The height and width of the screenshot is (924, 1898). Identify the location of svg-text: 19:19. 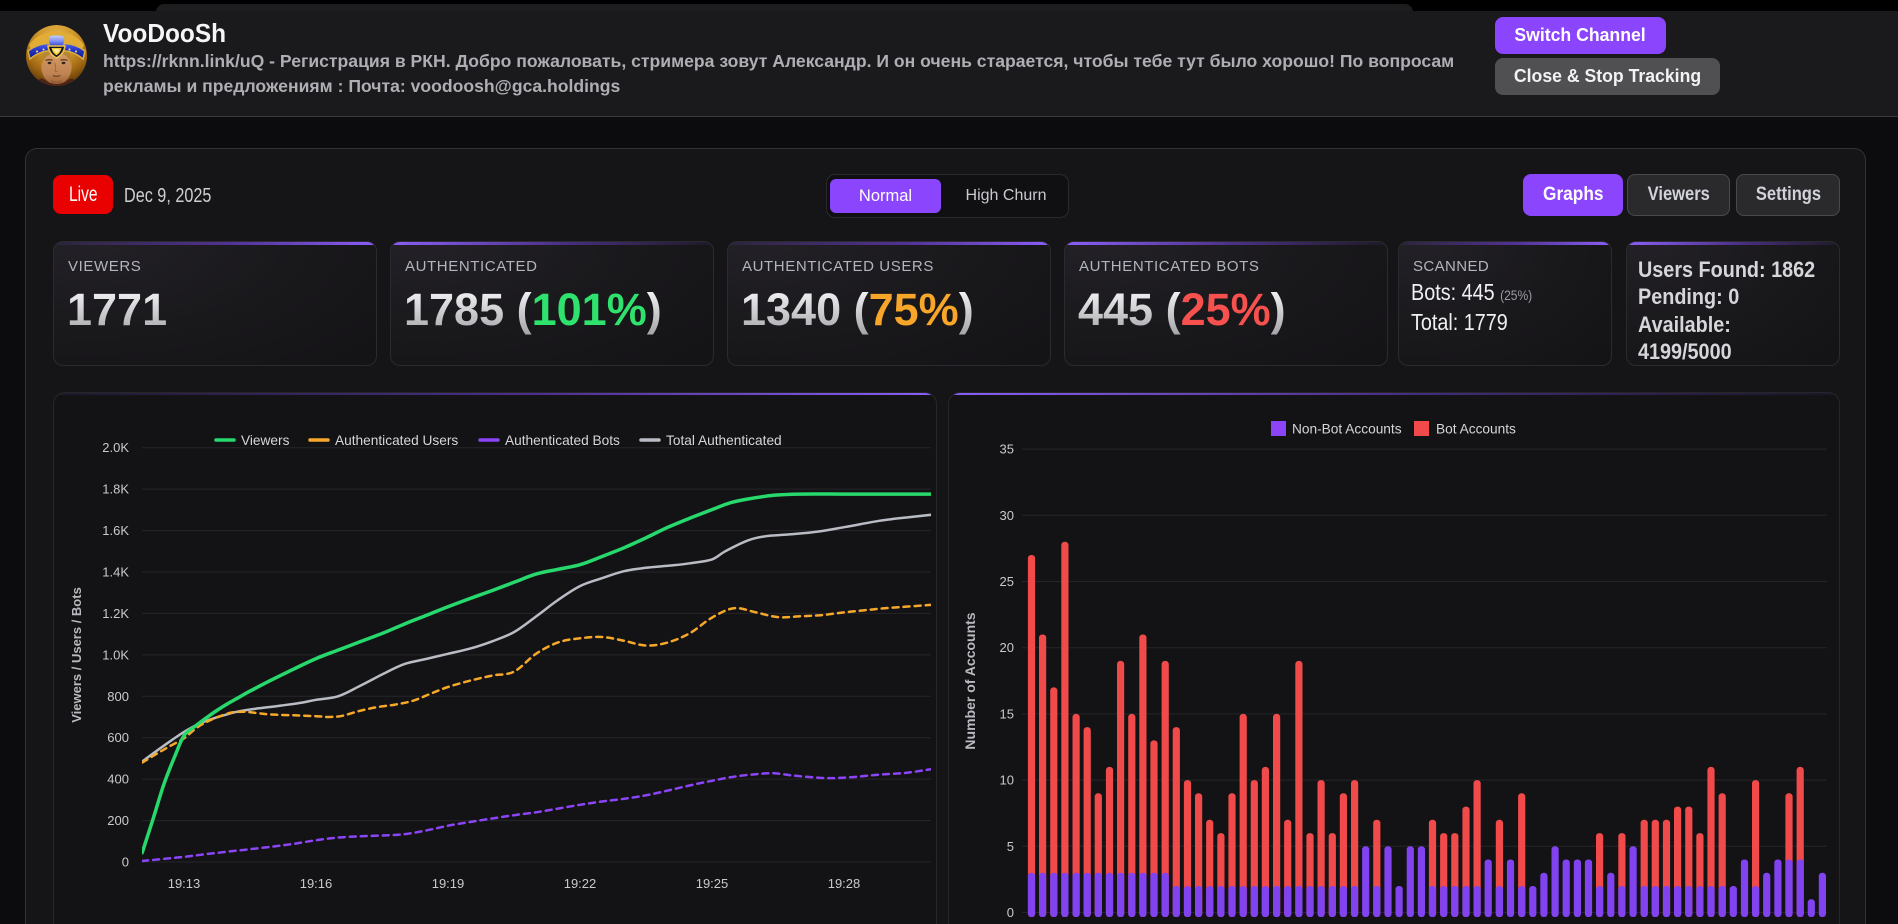
(448, 883).